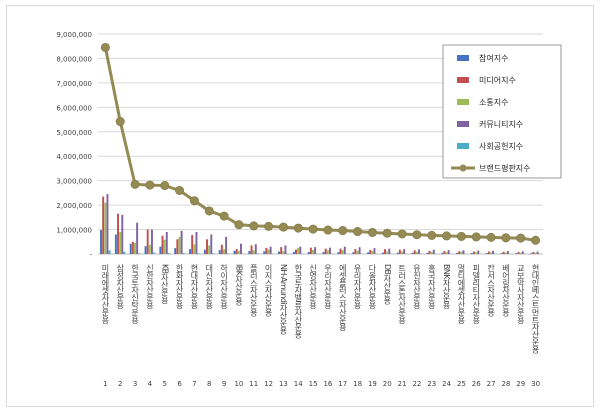 The width and height of the screenshot is (600, 412). I want to click on x-rank-label: 24, so click(446, 384).